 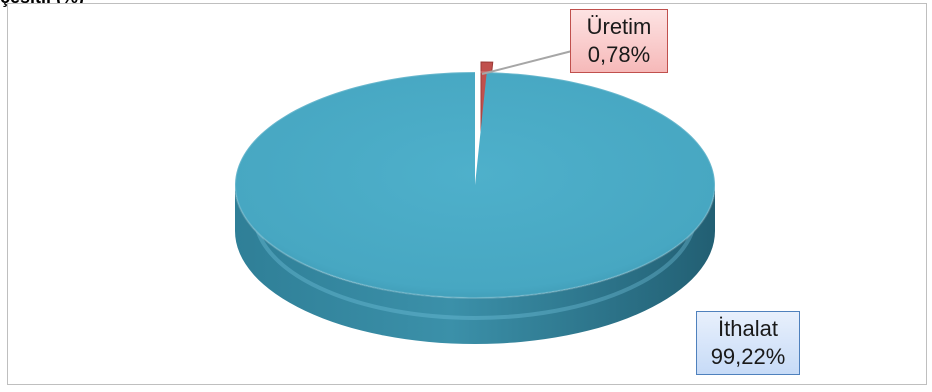 I want to click on slice-value-uretim: 0,78%, so click(x=619, y=54).